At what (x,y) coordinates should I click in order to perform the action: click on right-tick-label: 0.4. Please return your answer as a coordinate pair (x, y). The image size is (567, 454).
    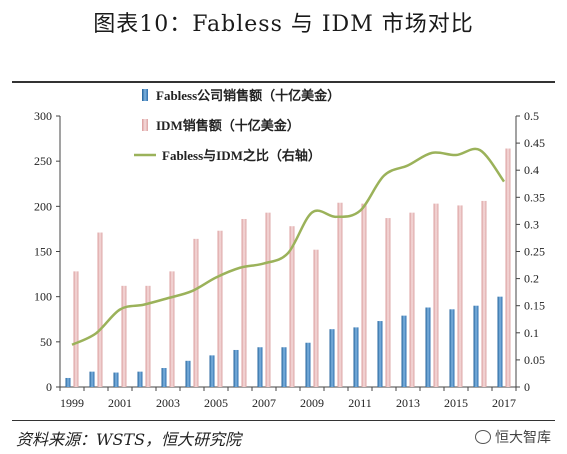
    Looking at the image, I should click on (531, 170).